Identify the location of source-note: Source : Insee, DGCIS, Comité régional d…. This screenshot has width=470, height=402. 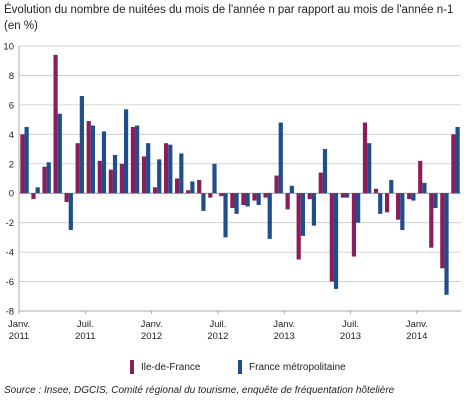
(199, 390).